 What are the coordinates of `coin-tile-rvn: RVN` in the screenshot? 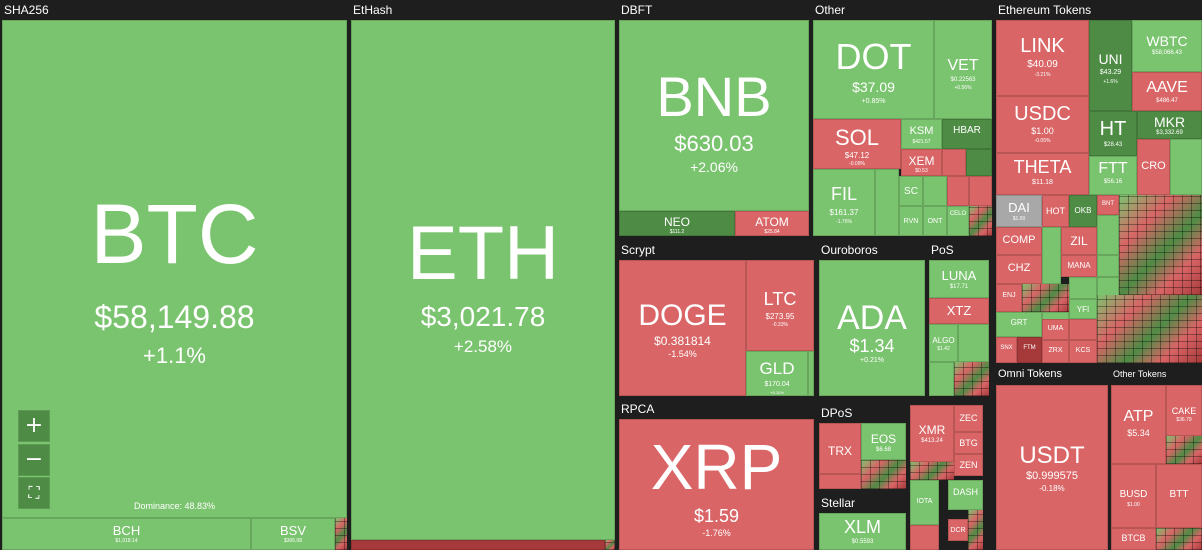 It's located at (911, 221).